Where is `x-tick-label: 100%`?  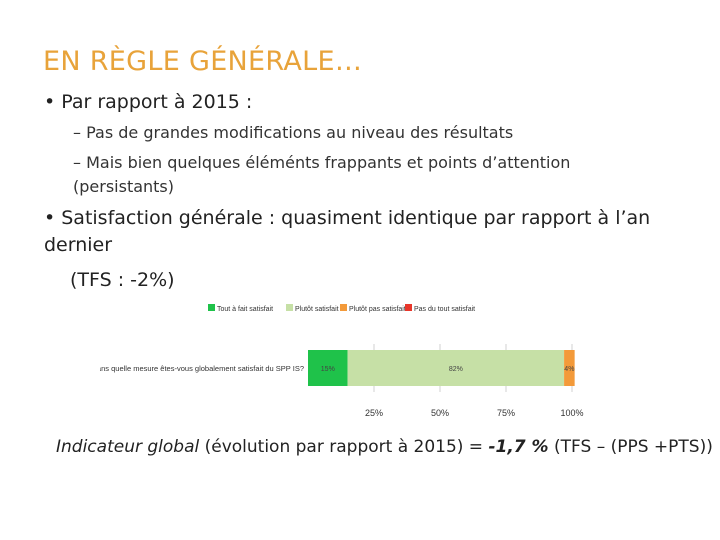 x-tick-label: 100% is located at coordinates (571, 413).